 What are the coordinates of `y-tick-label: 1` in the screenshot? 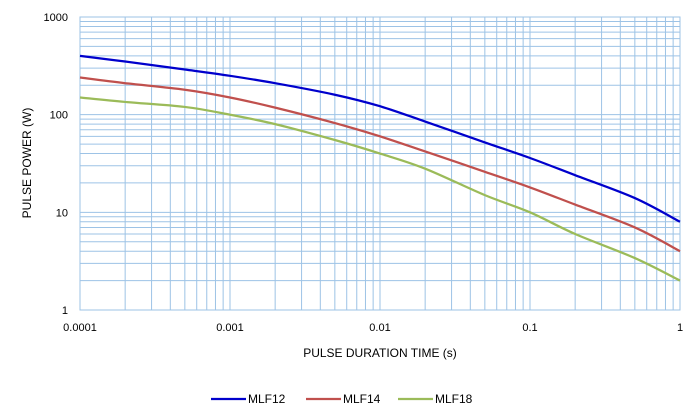 It's located at (65, 311).